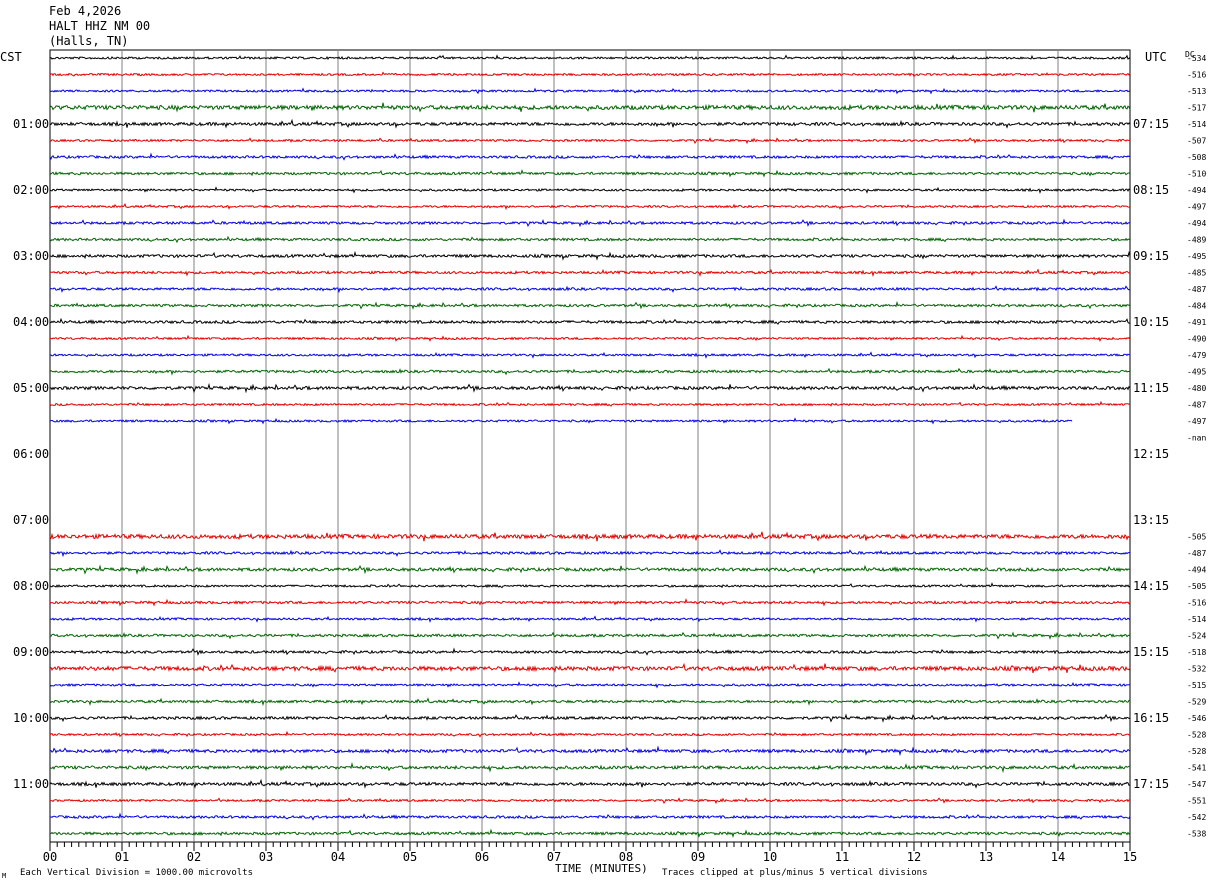  What do you see at coordinates (554, 857) in the screenshot?
I see `x-tick-label: 07` at bounding box center [554, 857].